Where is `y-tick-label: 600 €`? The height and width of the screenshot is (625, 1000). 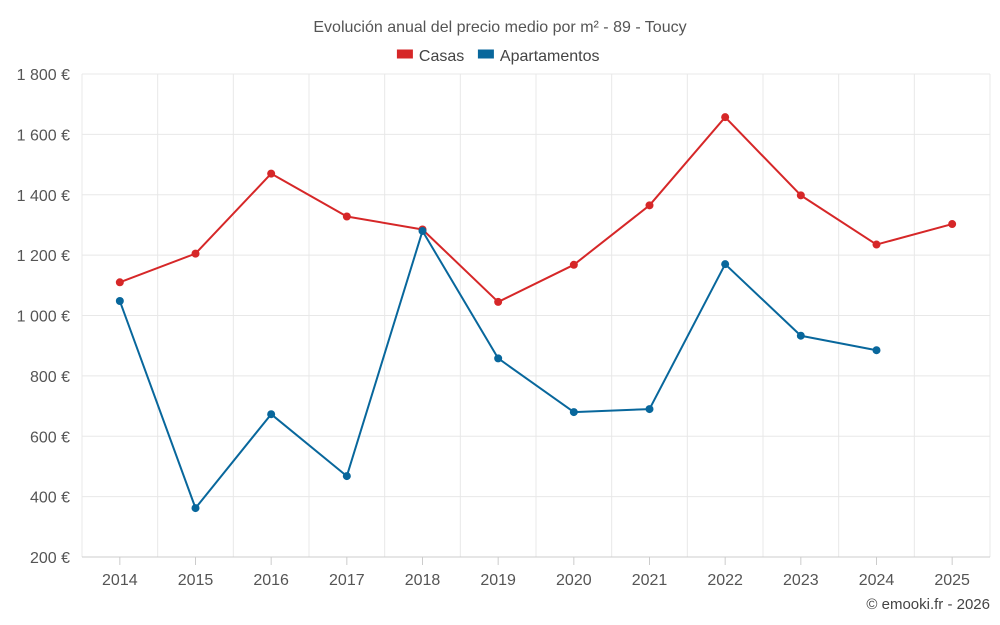 y-tick-label: 600 € is located at coordinates (50, 437).